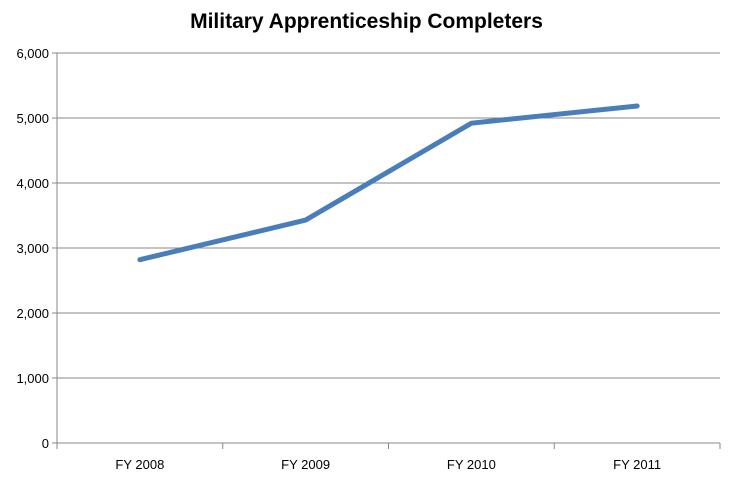 The image size is (733, 480). Describe the element at coordinates (32, 183) in the screenshot. I see `y-tick-label: 4,000` at that location.